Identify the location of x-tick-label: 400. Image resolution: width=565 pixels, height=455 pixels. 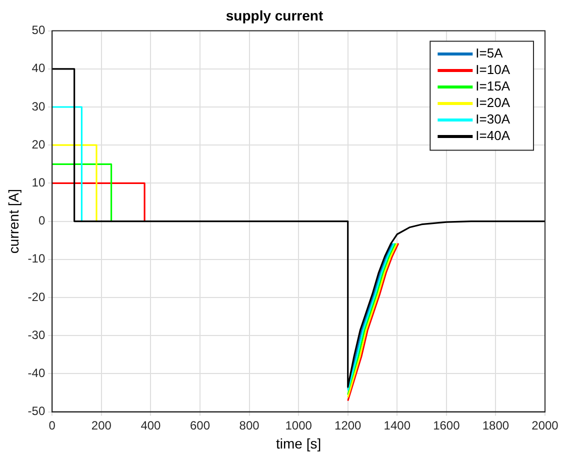
(151, 425).